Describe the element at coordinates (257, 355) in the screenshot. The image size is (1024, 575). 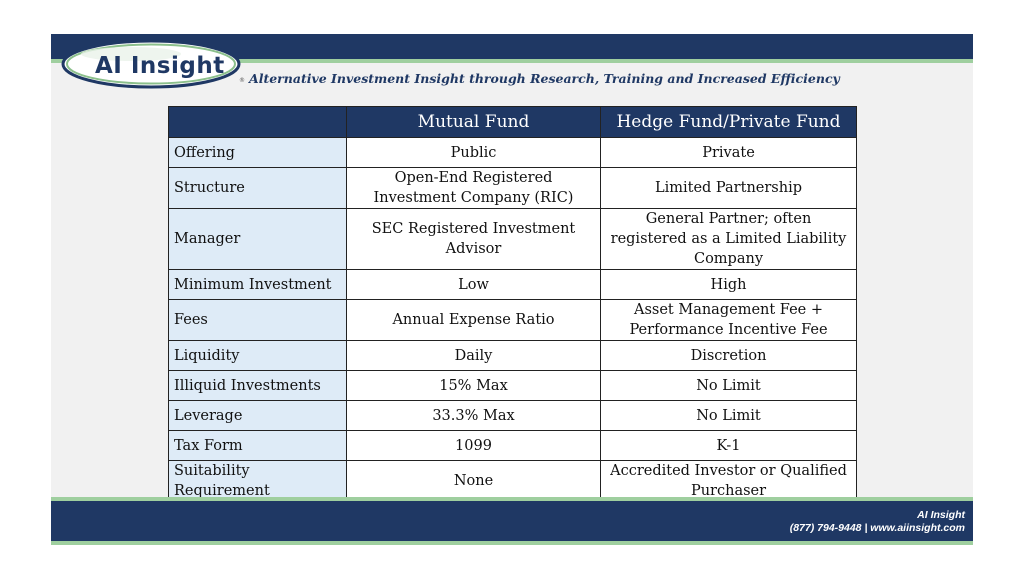
I see `row-label: Liquidity` at that location.